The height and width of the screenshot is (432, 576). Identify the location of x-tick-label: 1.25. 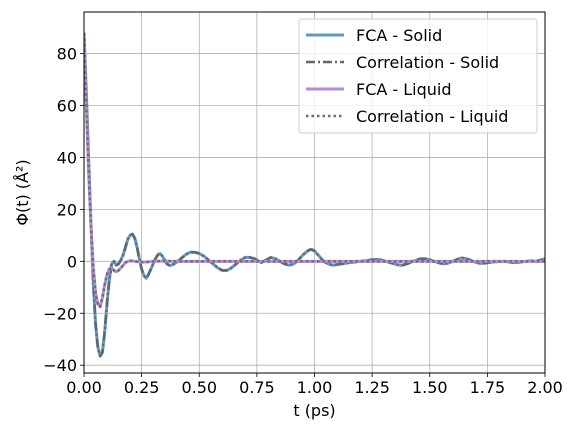
(372, 387).